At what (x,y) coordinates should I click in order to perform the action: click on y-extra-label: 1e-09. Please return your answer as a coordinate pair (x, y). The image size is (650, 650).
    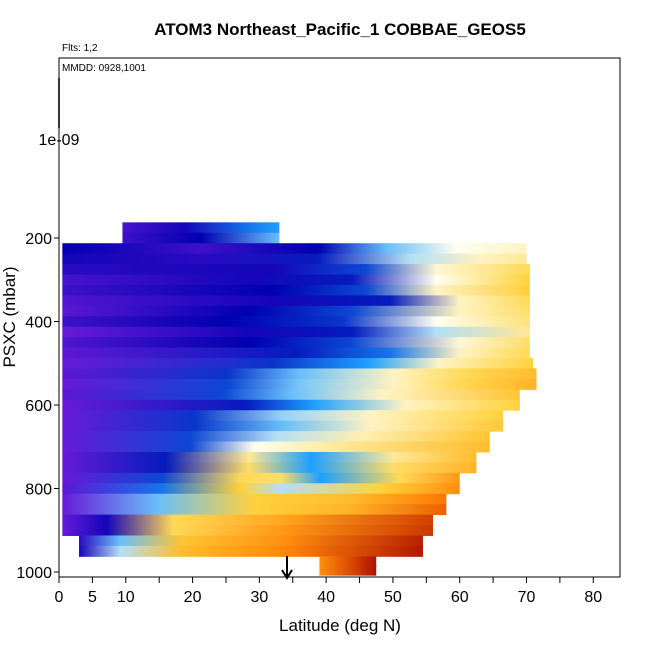
    Looking at the image, I should click on (59, 140).